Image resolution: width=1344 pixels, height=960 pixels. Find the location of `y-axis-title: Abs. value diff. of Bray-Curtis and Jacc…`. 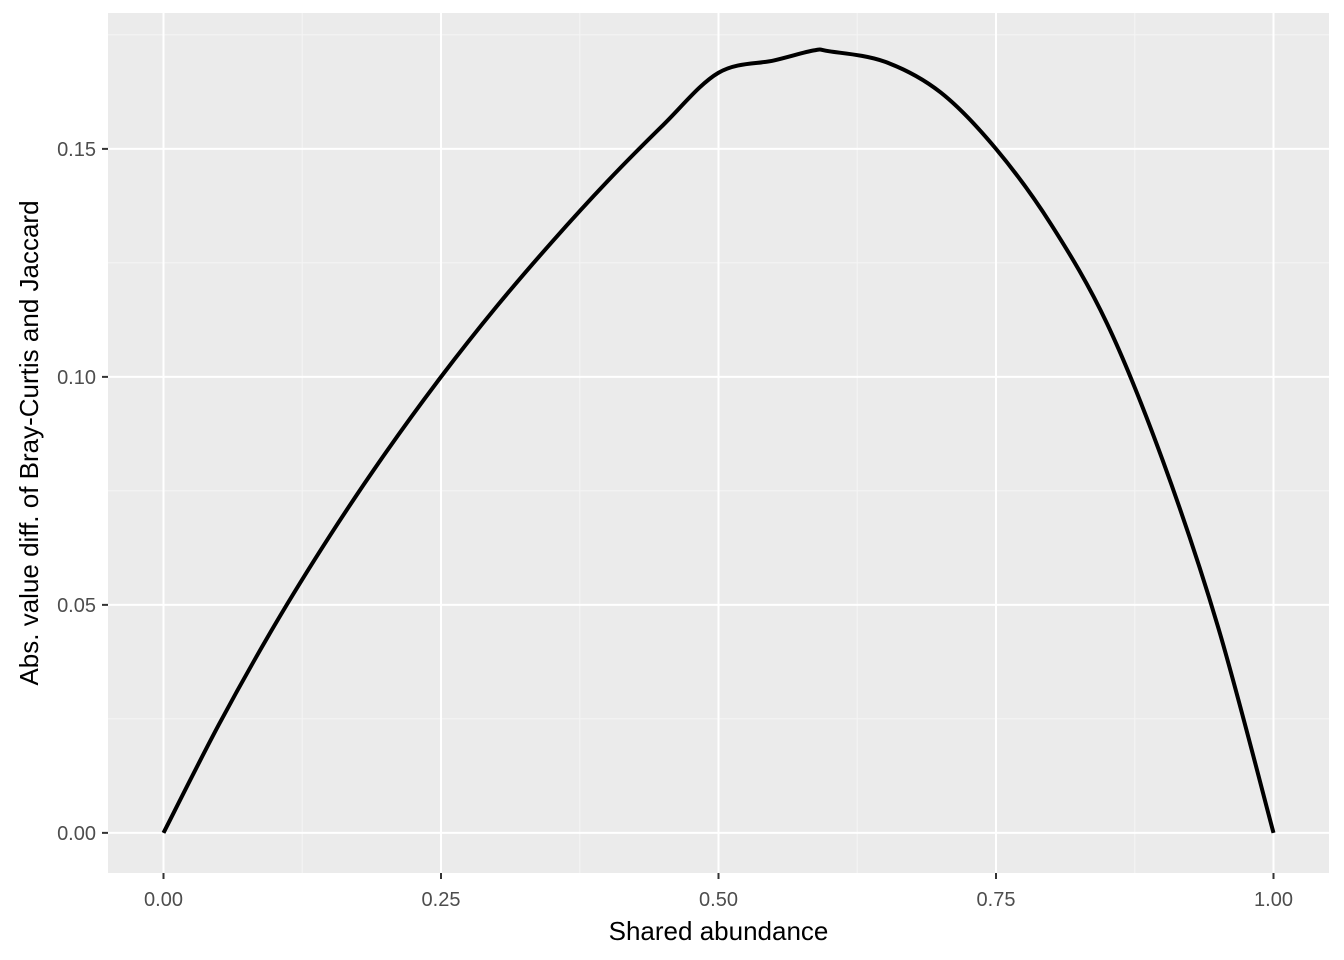

y-axis-title: Abs. value diff. of Bray-Curtis and Jacc… is located at coordinates (29, 442).